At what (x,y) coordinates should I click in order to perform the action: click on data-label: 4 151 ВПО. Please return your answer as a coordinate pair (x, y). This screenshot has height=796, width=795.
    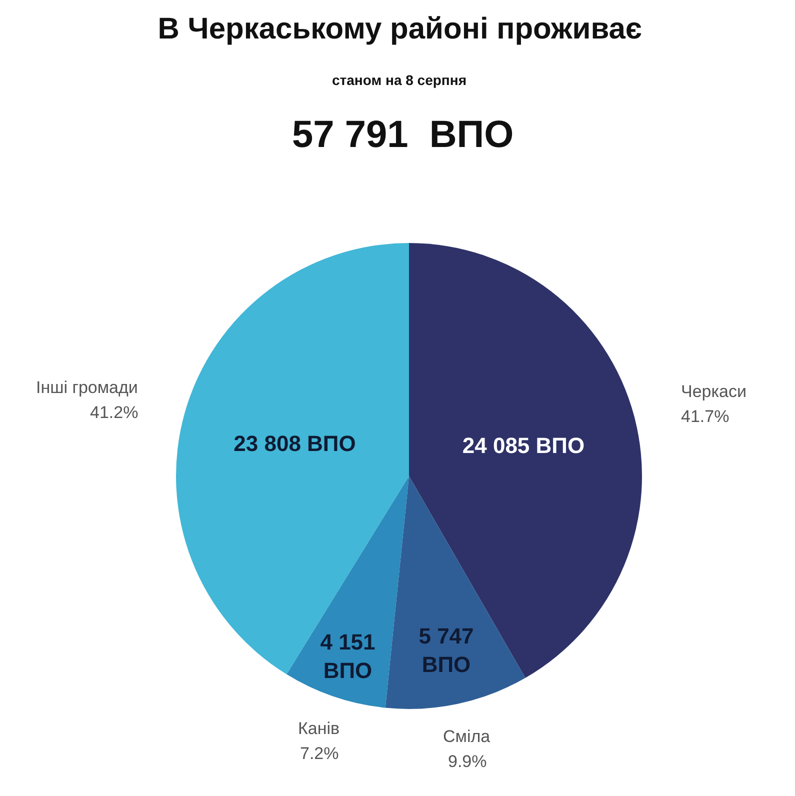
    Looking at the image, I should click on (348, 656).